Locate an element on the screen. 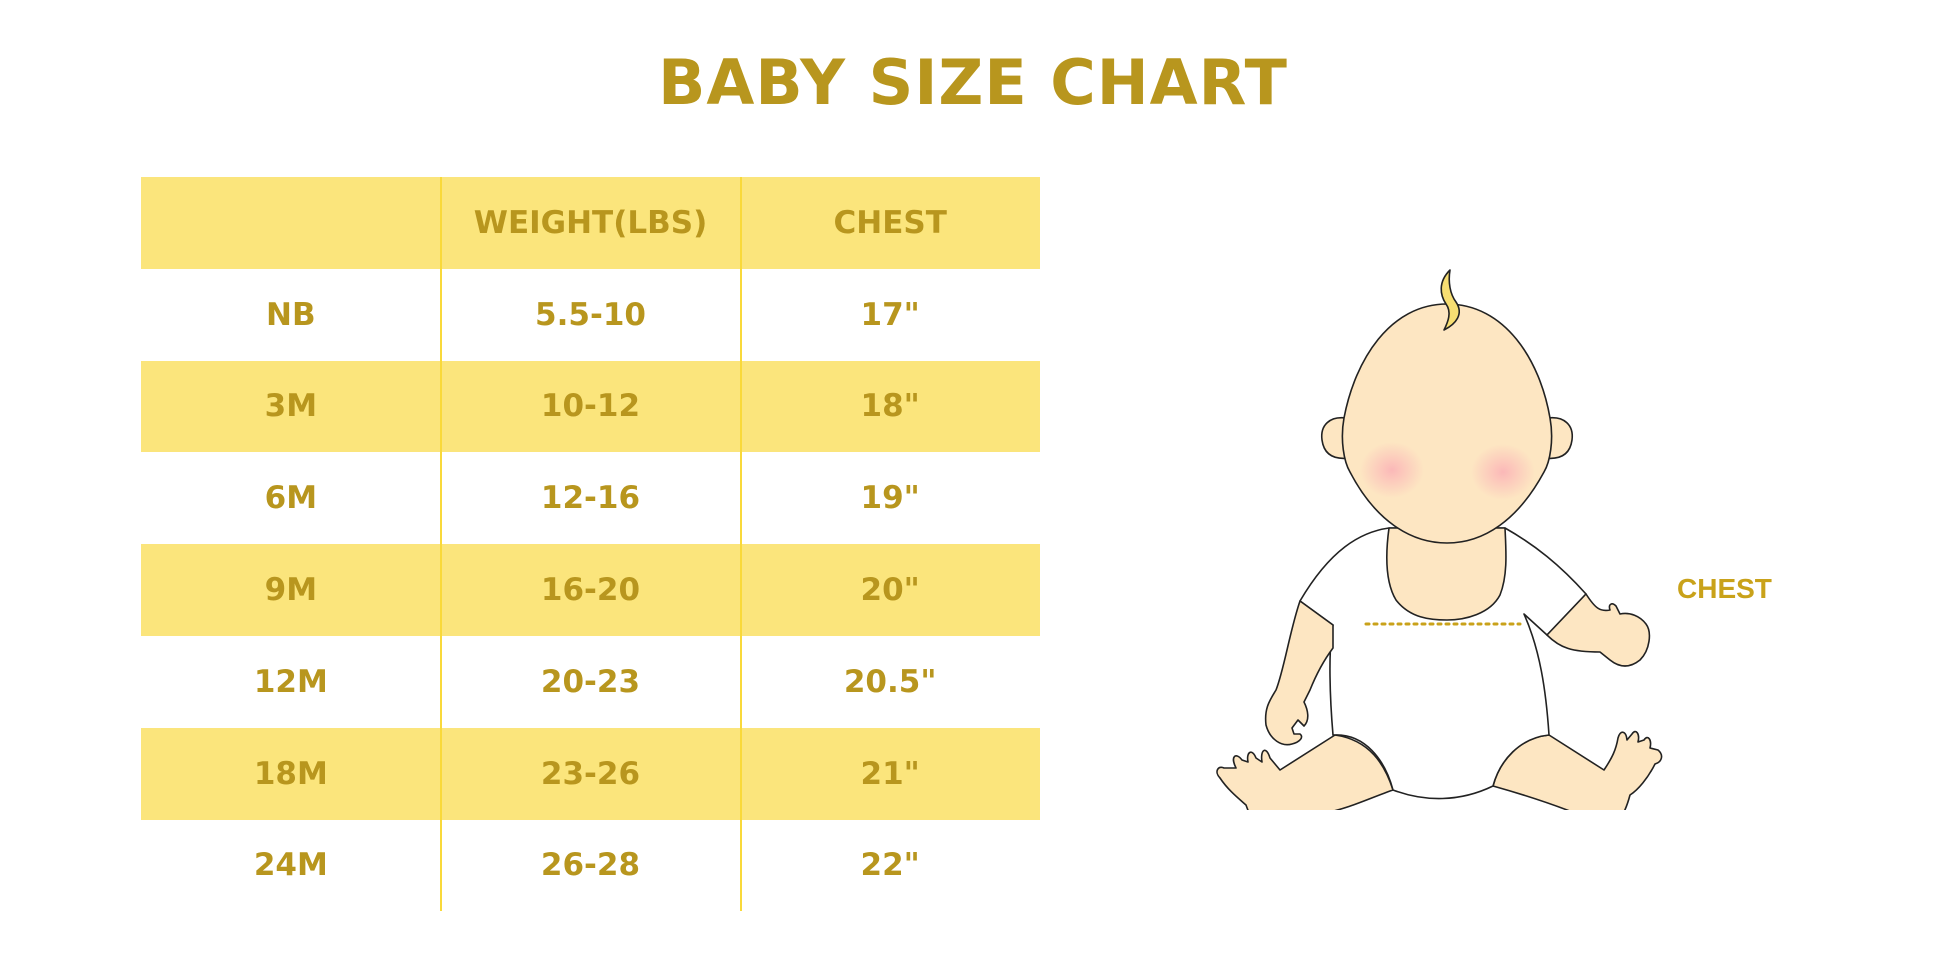  table-cell is located at coordinates (291, 223).